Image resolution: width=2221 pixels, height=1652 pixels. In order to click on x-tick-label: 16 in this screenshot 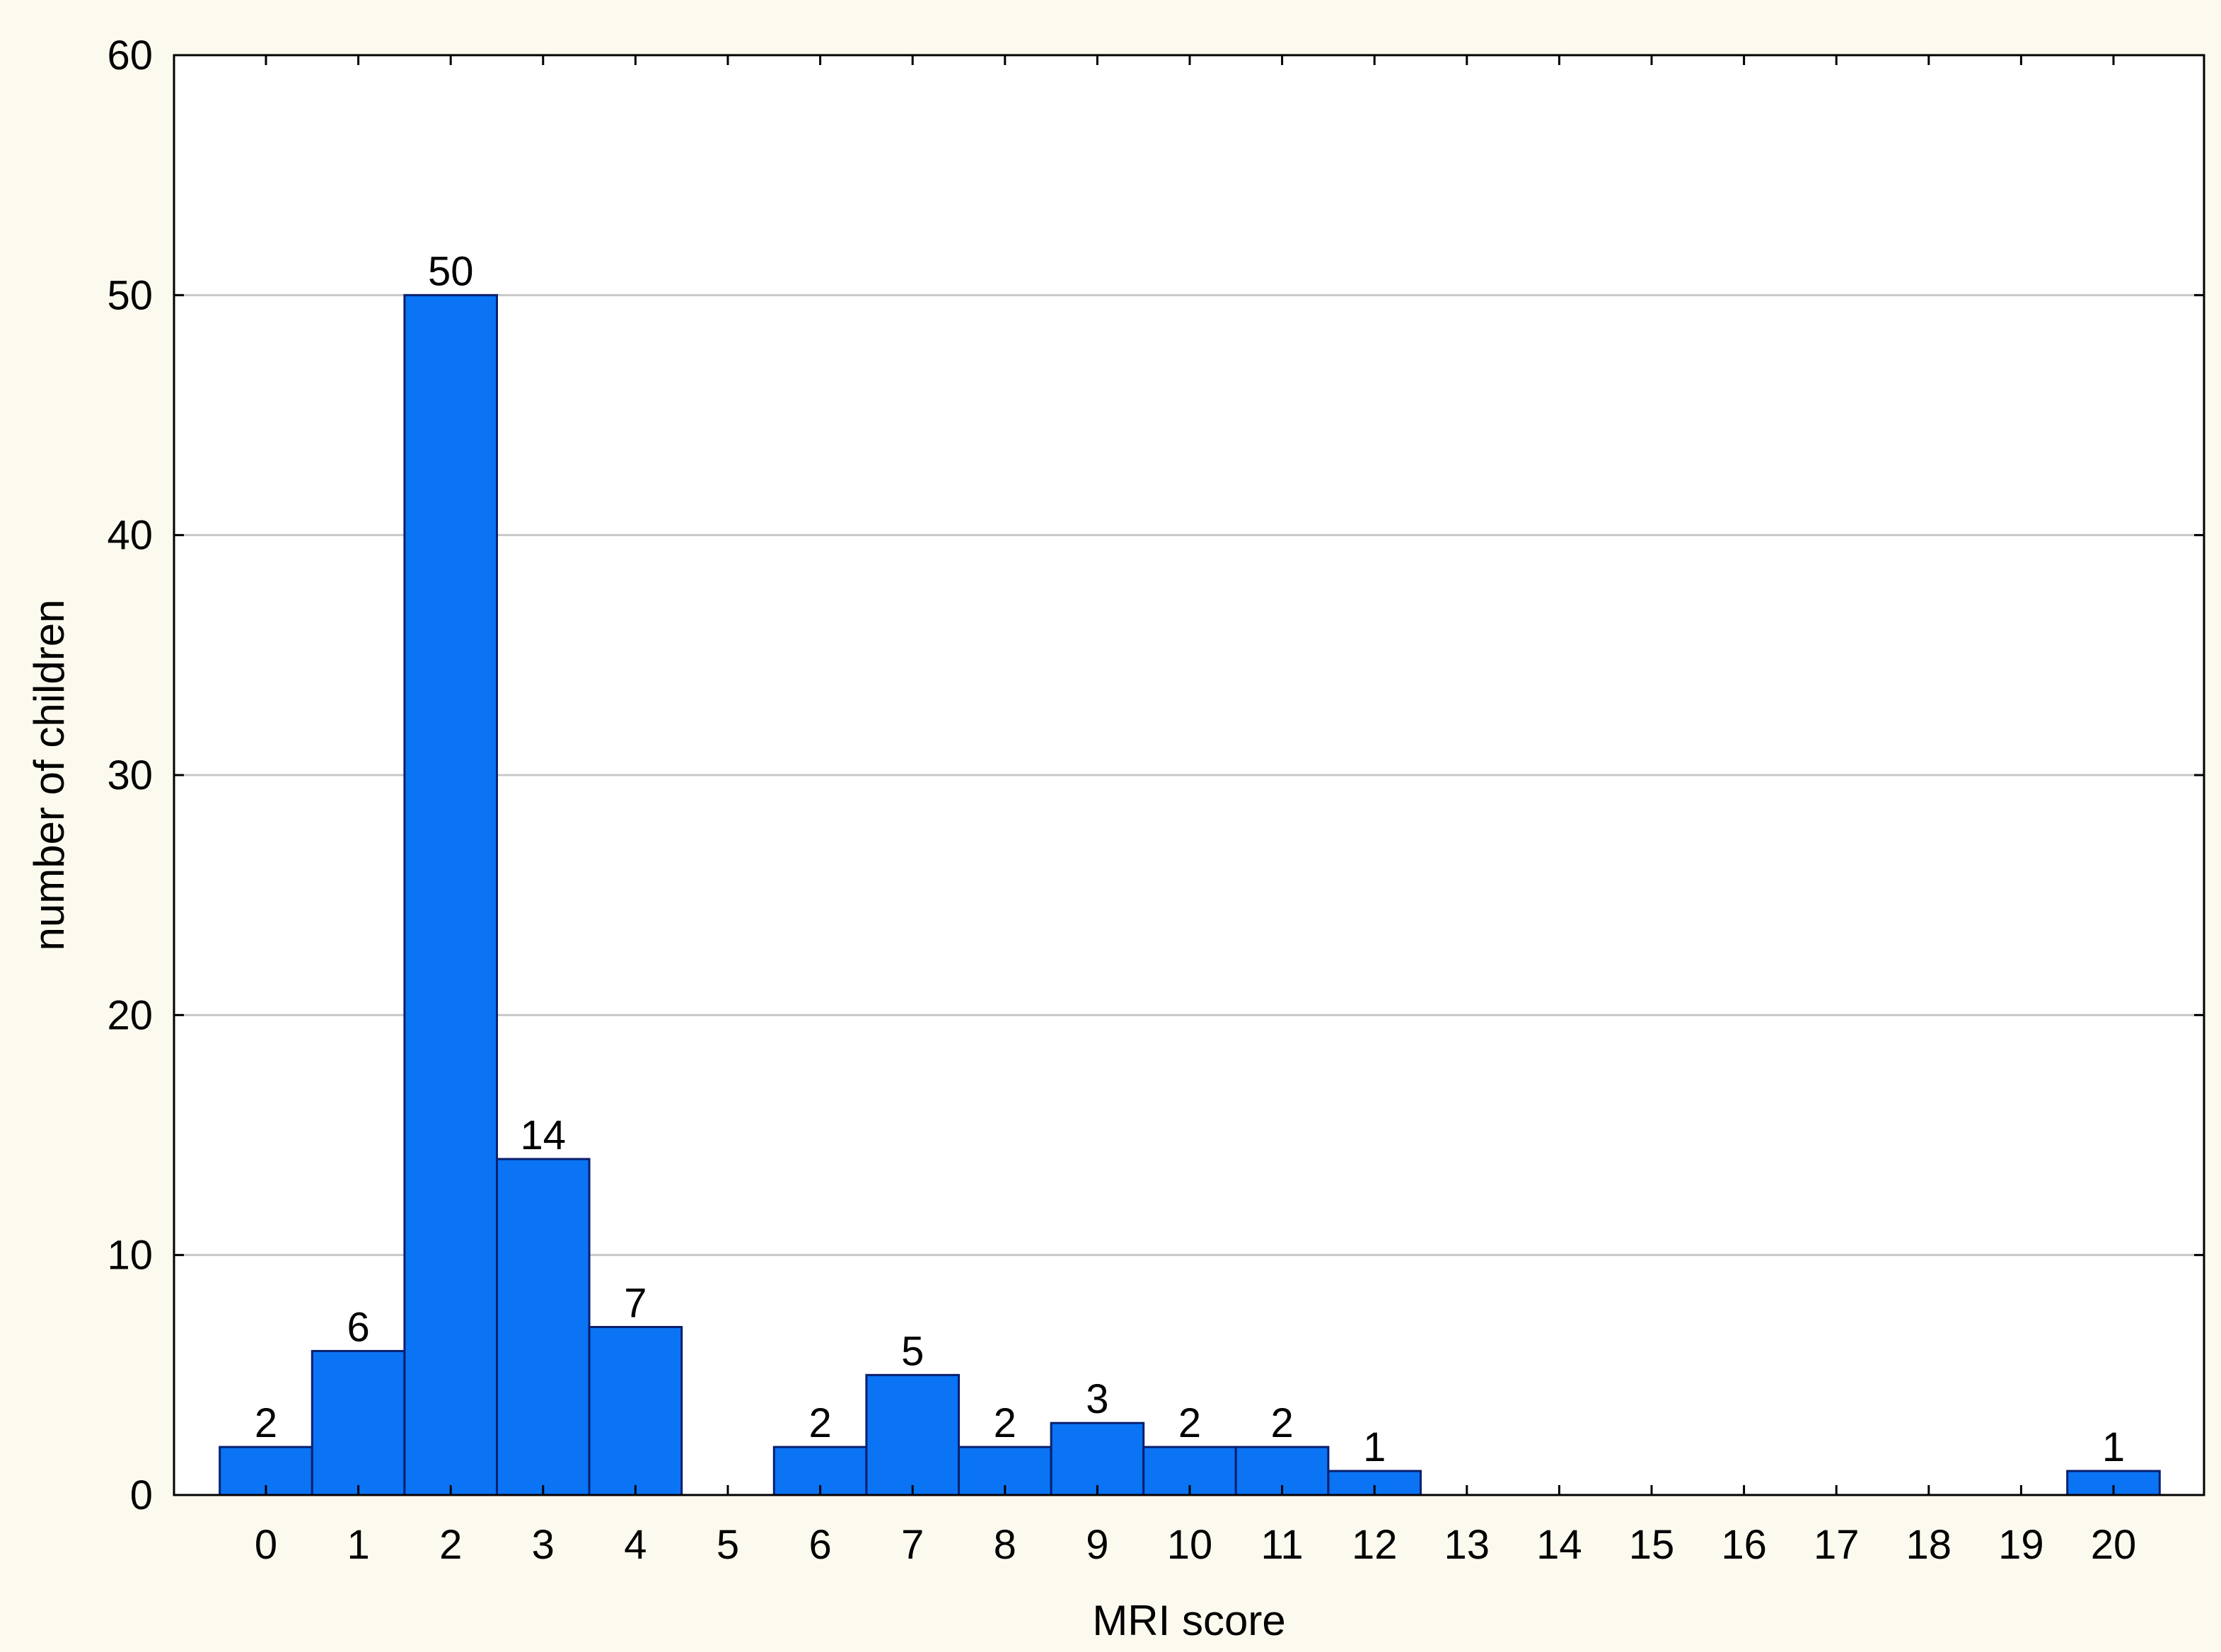, I will do `click(1744, 1545)`.